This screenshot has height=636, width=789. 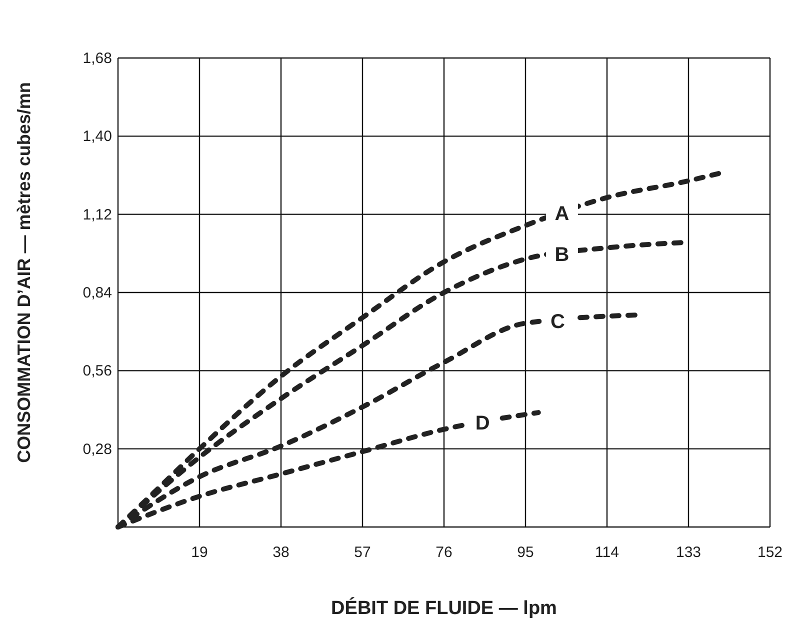 I want to click on x-axis-title: DÉBIT DE FLUIDE — lpm, so click(x=444, y=608).